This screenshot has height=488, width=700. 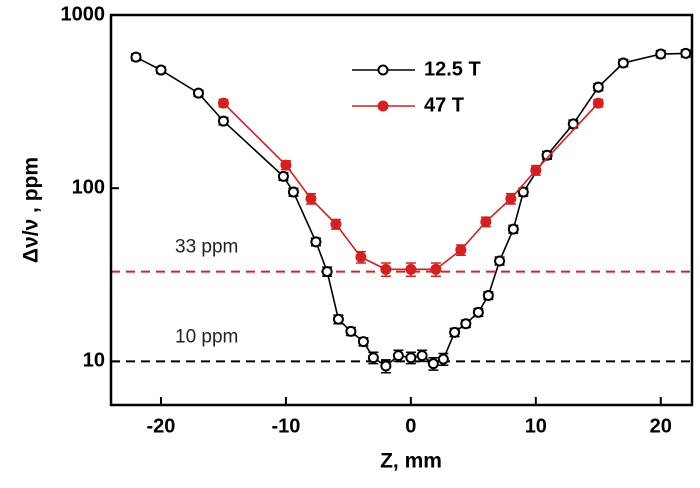 I want to click on x-tick-label: 10, so click(x=536, y=426).